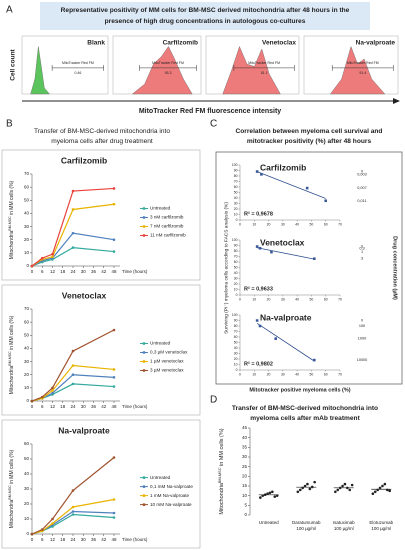  Describe the element at coordinates (297, 374) in the screenshot. I see `x-tick-label: 40` at that location.